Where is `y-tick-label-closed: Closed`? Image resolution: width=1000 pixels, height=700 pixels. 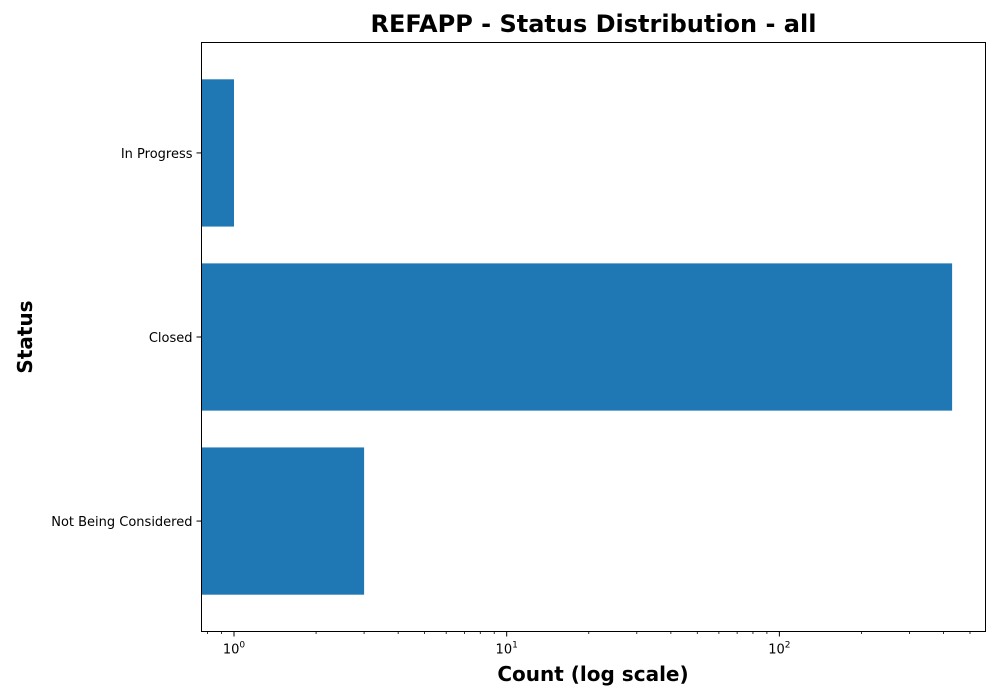 y-tick-label-closed: Closed is located at coordinates (171, 338).